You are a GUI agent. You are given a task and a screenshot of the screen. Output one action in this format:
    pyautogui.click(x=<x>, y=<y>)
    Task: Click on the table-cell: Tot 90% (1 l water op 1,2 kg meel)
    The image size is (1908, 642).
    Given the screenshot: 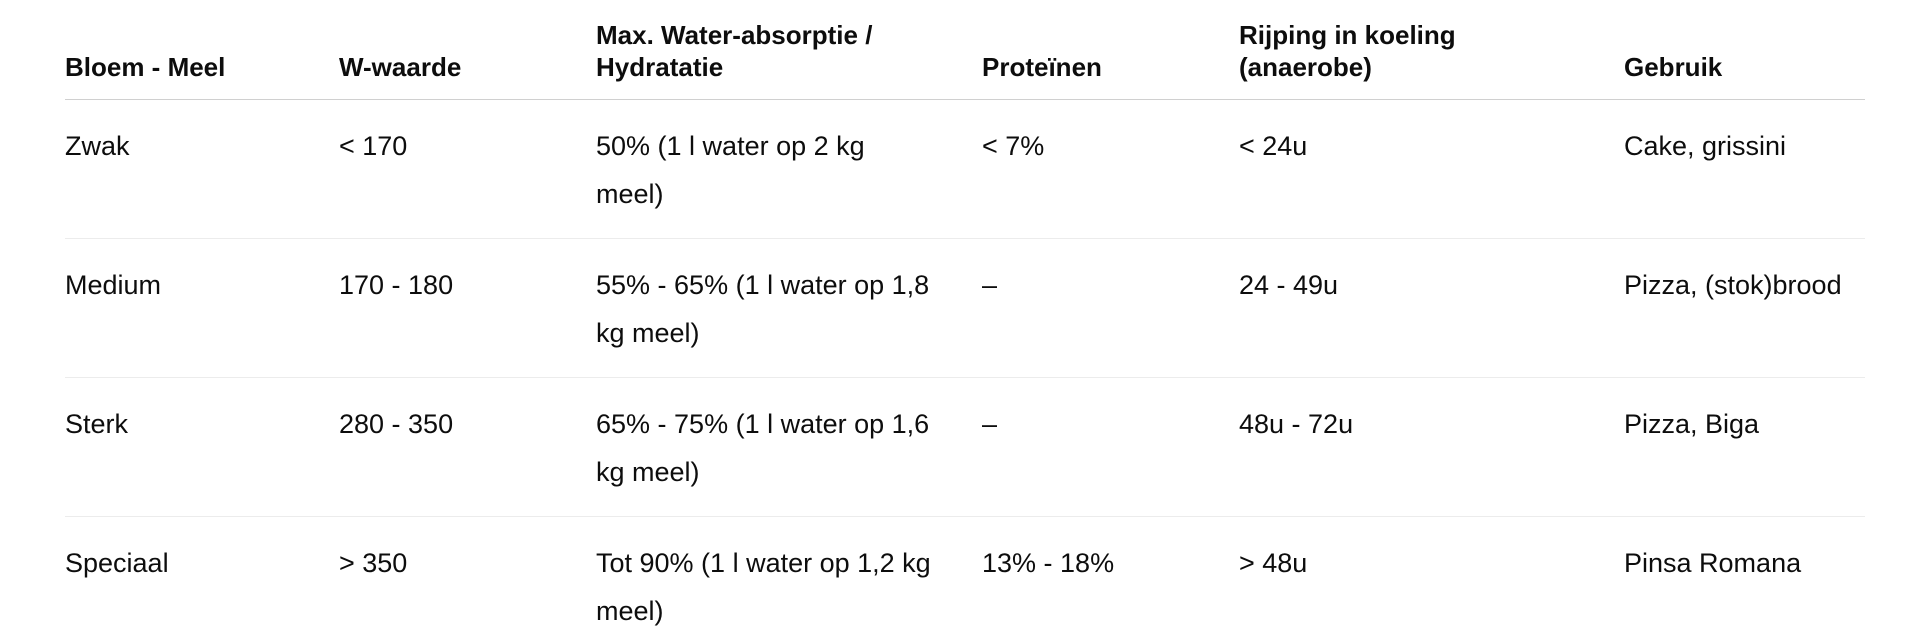 What is the action you would take?
    pyautogui.click(x=763, y=587)
    